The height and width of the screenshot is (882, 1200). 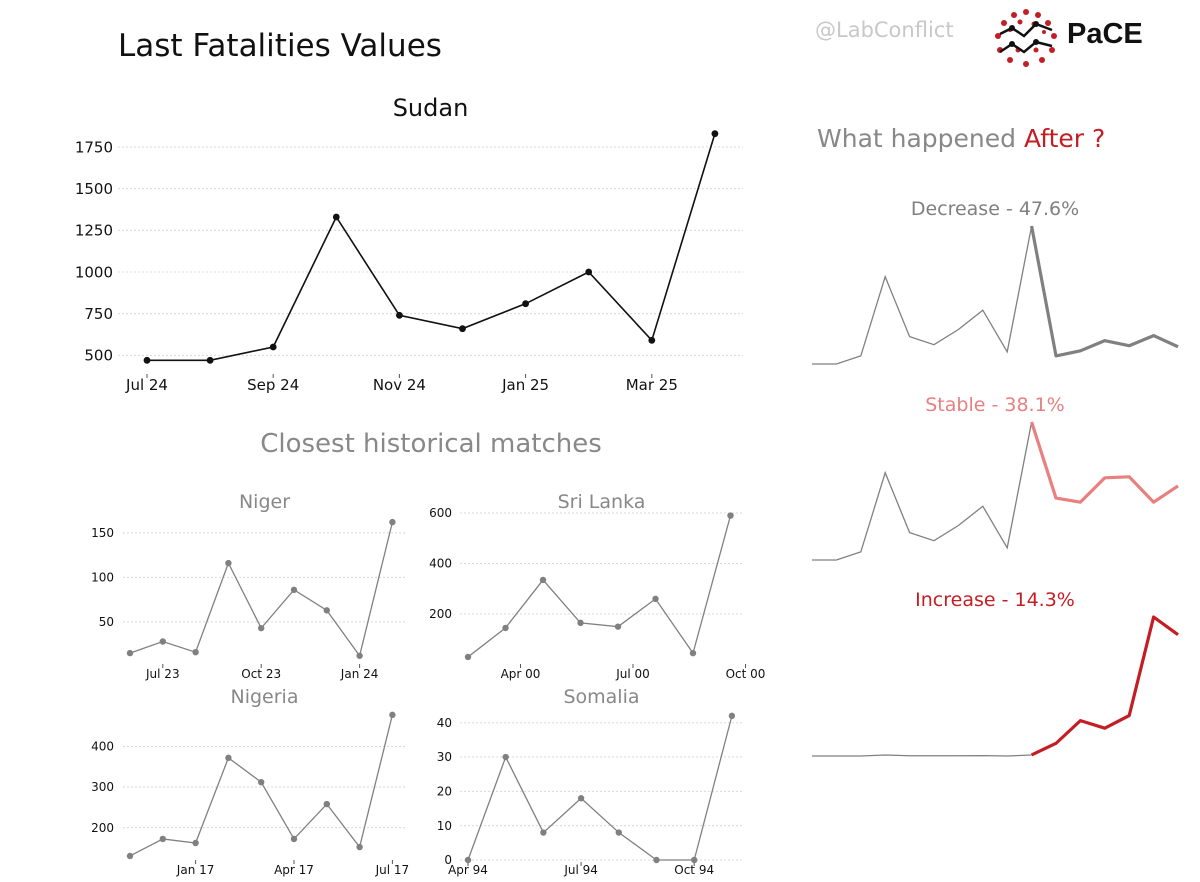 What do you see at coordinates (94, 147) in the screenshot?
I see `sudan-ytick-label: 1750` at bounding box center [94, 147].